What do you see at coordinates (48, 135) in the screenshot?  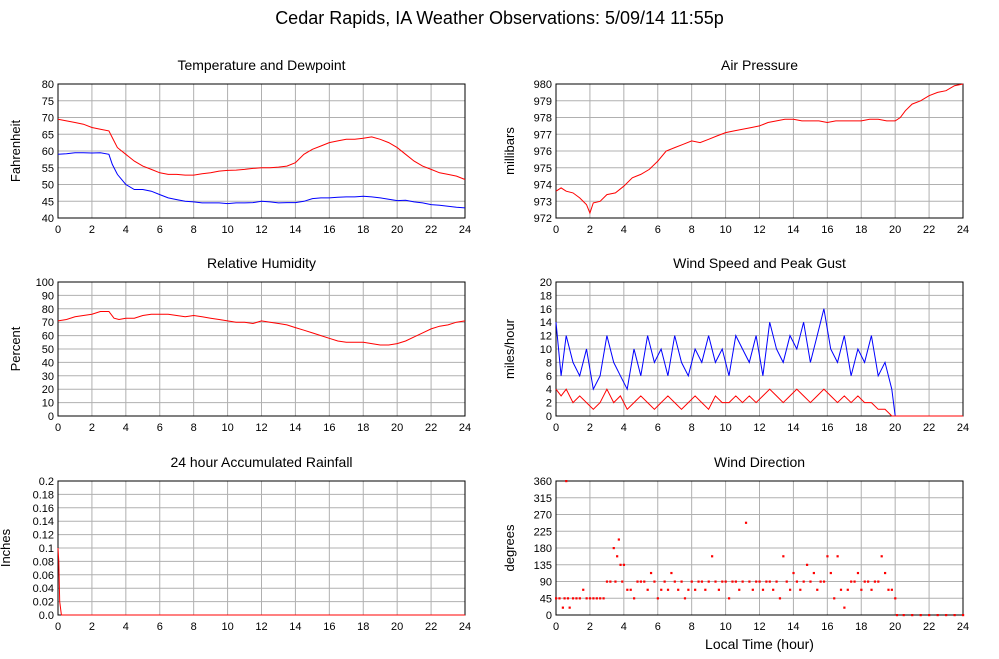 I see `y-tick-label: 65` at bounding box center [48, 135].